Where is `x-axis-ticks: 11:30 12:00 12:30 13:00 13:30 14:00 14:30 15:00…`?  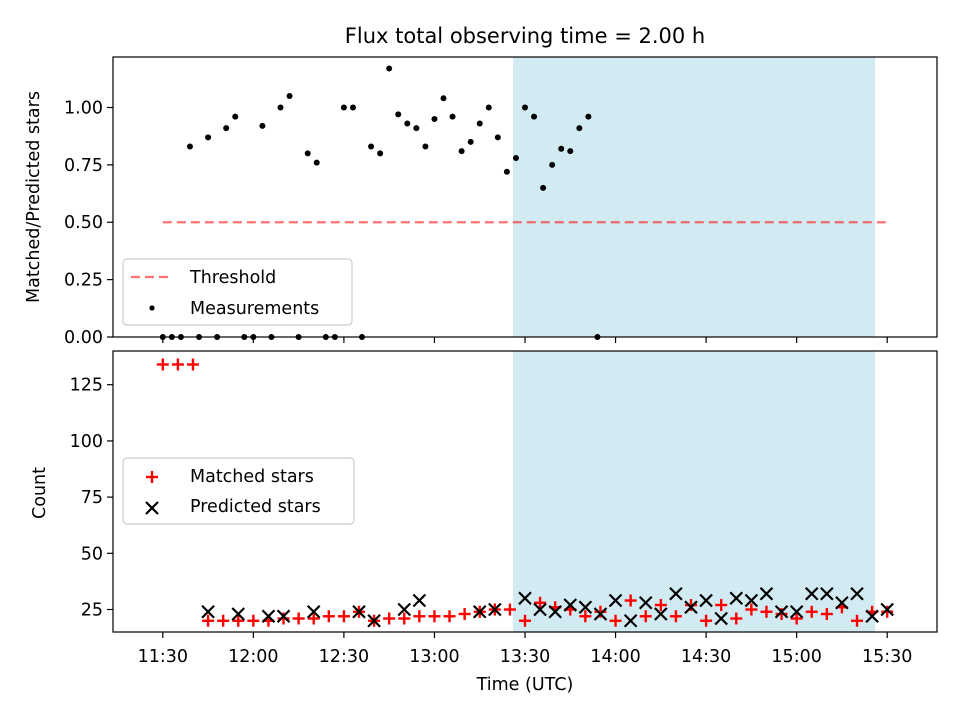 x-axis-ticks: 11:30 12:00 12:30 13:00 13:30 14:00 14:30 15:00… is located at coordinates (525, 649).